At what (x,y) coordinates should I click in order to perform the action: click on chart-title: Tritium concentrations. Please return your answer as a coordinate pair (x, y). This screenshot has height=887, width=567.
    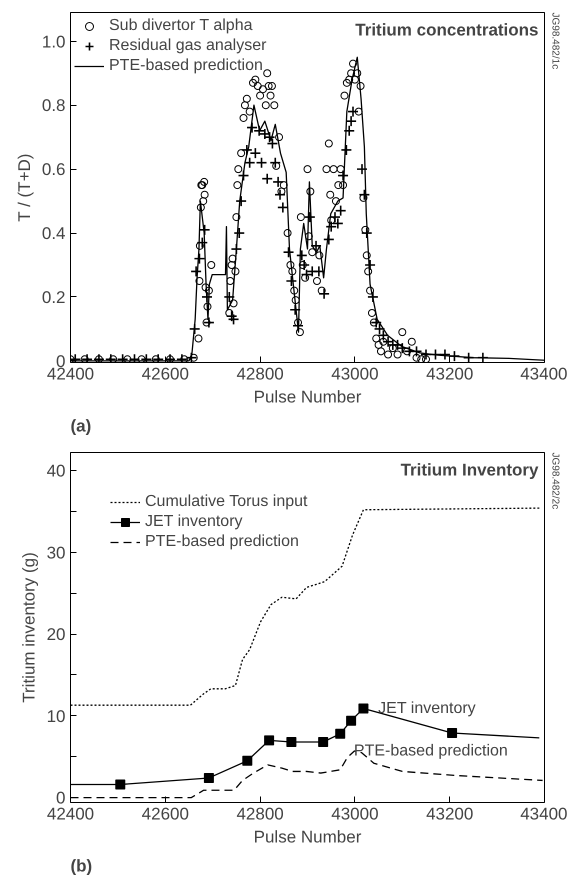
    Looking at the image, I should click on (446, 30).